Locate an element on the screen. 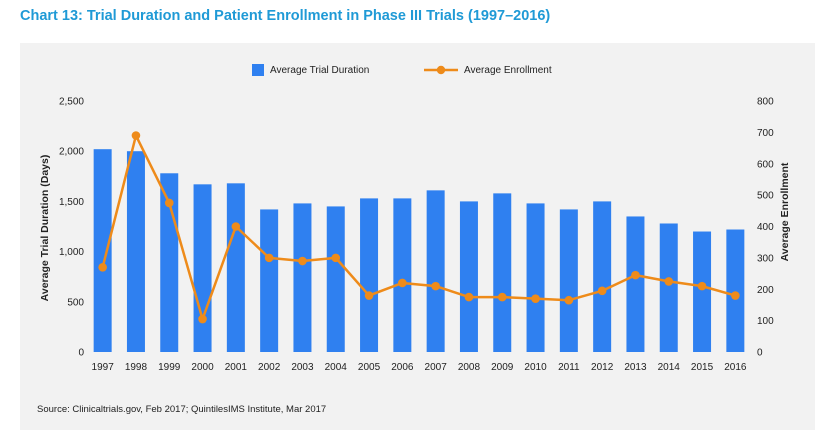 This screenshot has height=436, width=824. x-tick-1997: 1997 is located at coordinates (103, 367).